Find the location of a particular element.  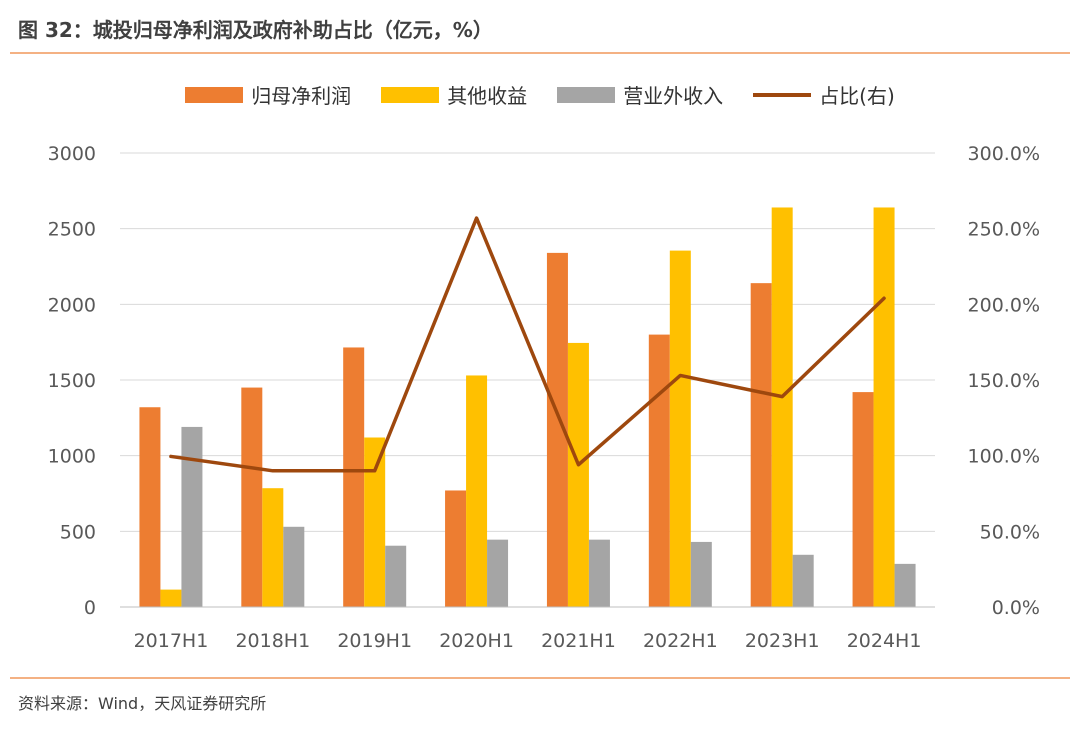

chart-legend: 归母净利润 其他收益 营业外收入 占比(右) is located at coordinates (540, 94).